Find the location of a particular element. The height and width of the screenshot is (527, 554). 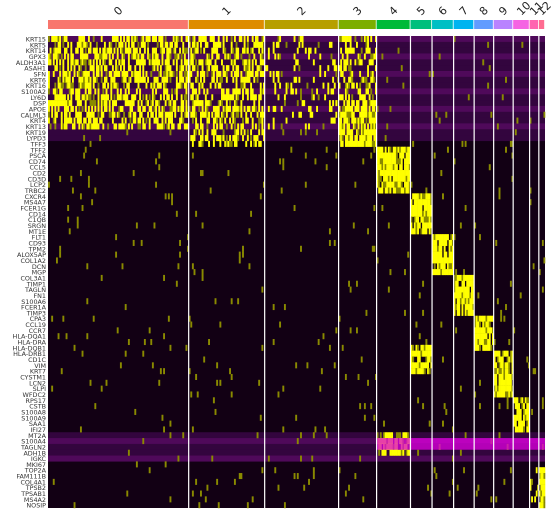

row-band is located at coordinates (296, 85).